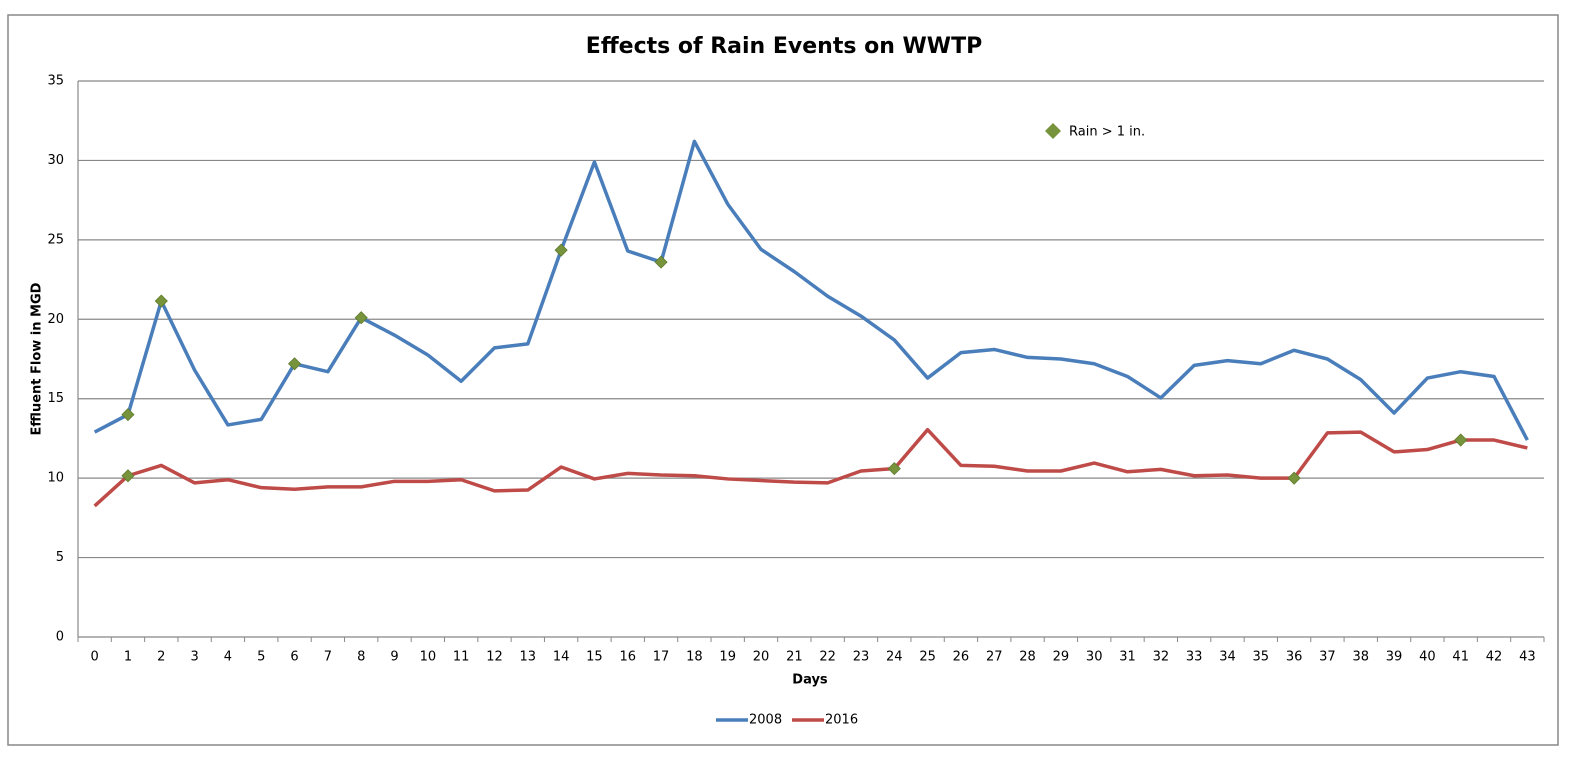  Describe the element at coordinates (1227, 657) in the screenshot. I see `x-tick-label: 34` at that location.